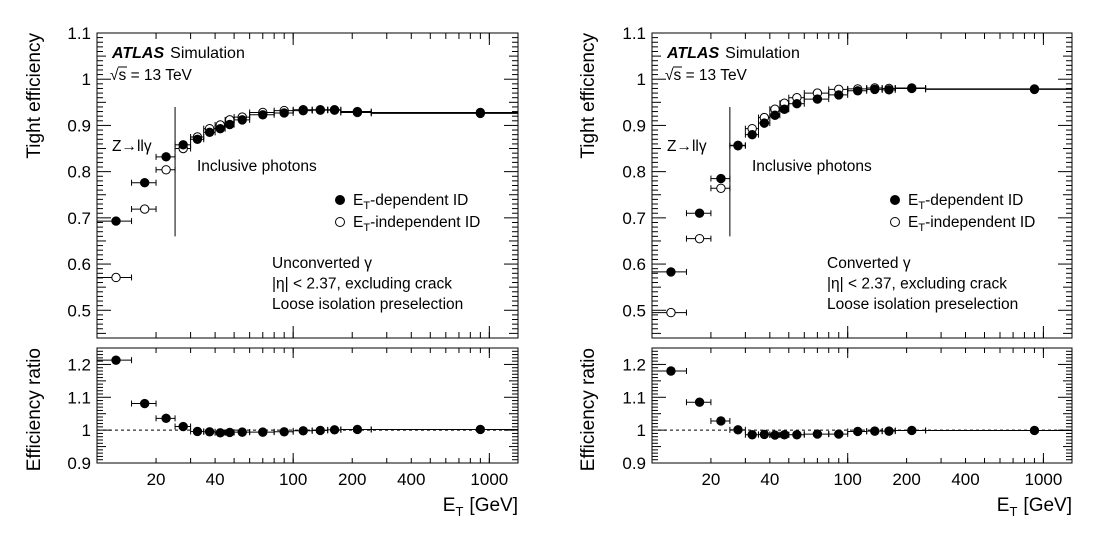 The width and height of the screenshot is (1098, 533). I want to click on annotation-line: |η| < 2.37, excluding crack, so click(917, 284).